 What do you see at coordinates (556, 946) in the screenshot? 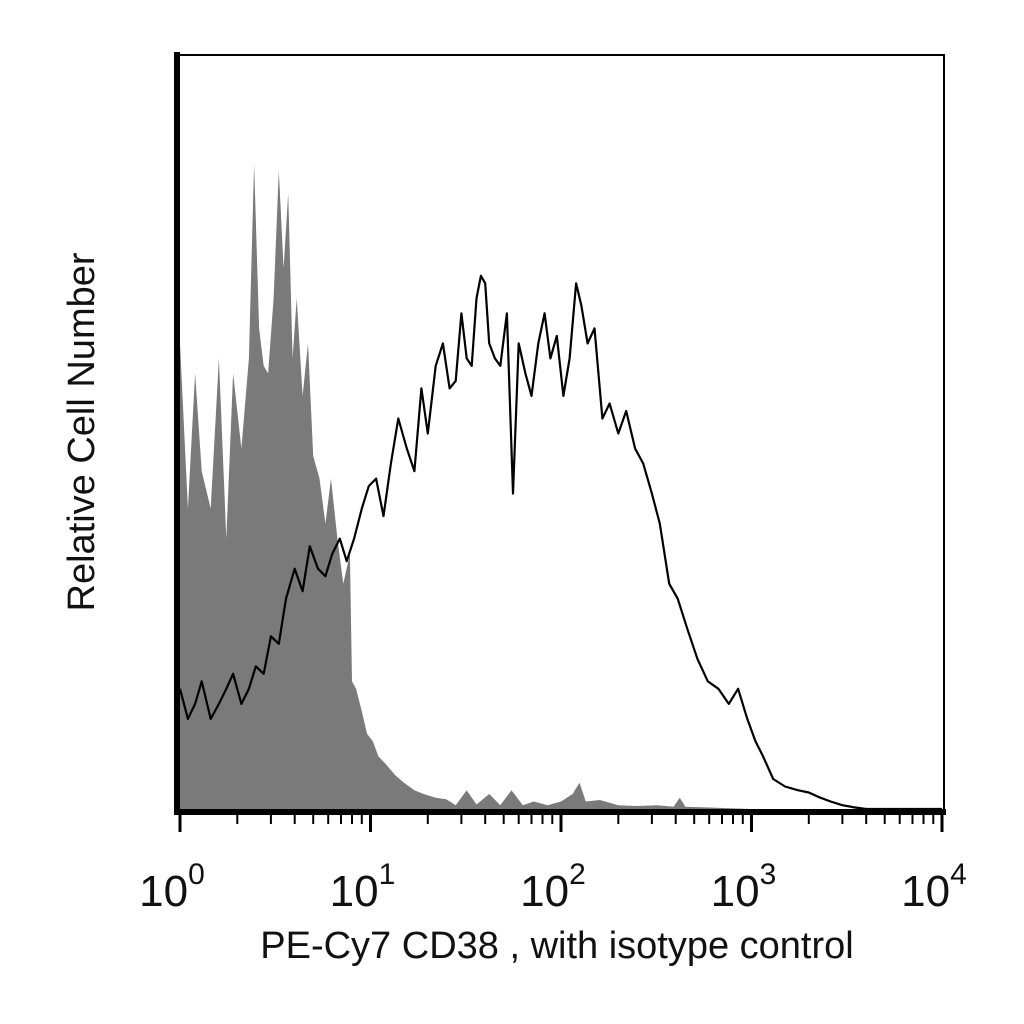
I see `x-axis-label: PE-Cy7 CD38 , with isotype control` at bounding box center [556, 946].